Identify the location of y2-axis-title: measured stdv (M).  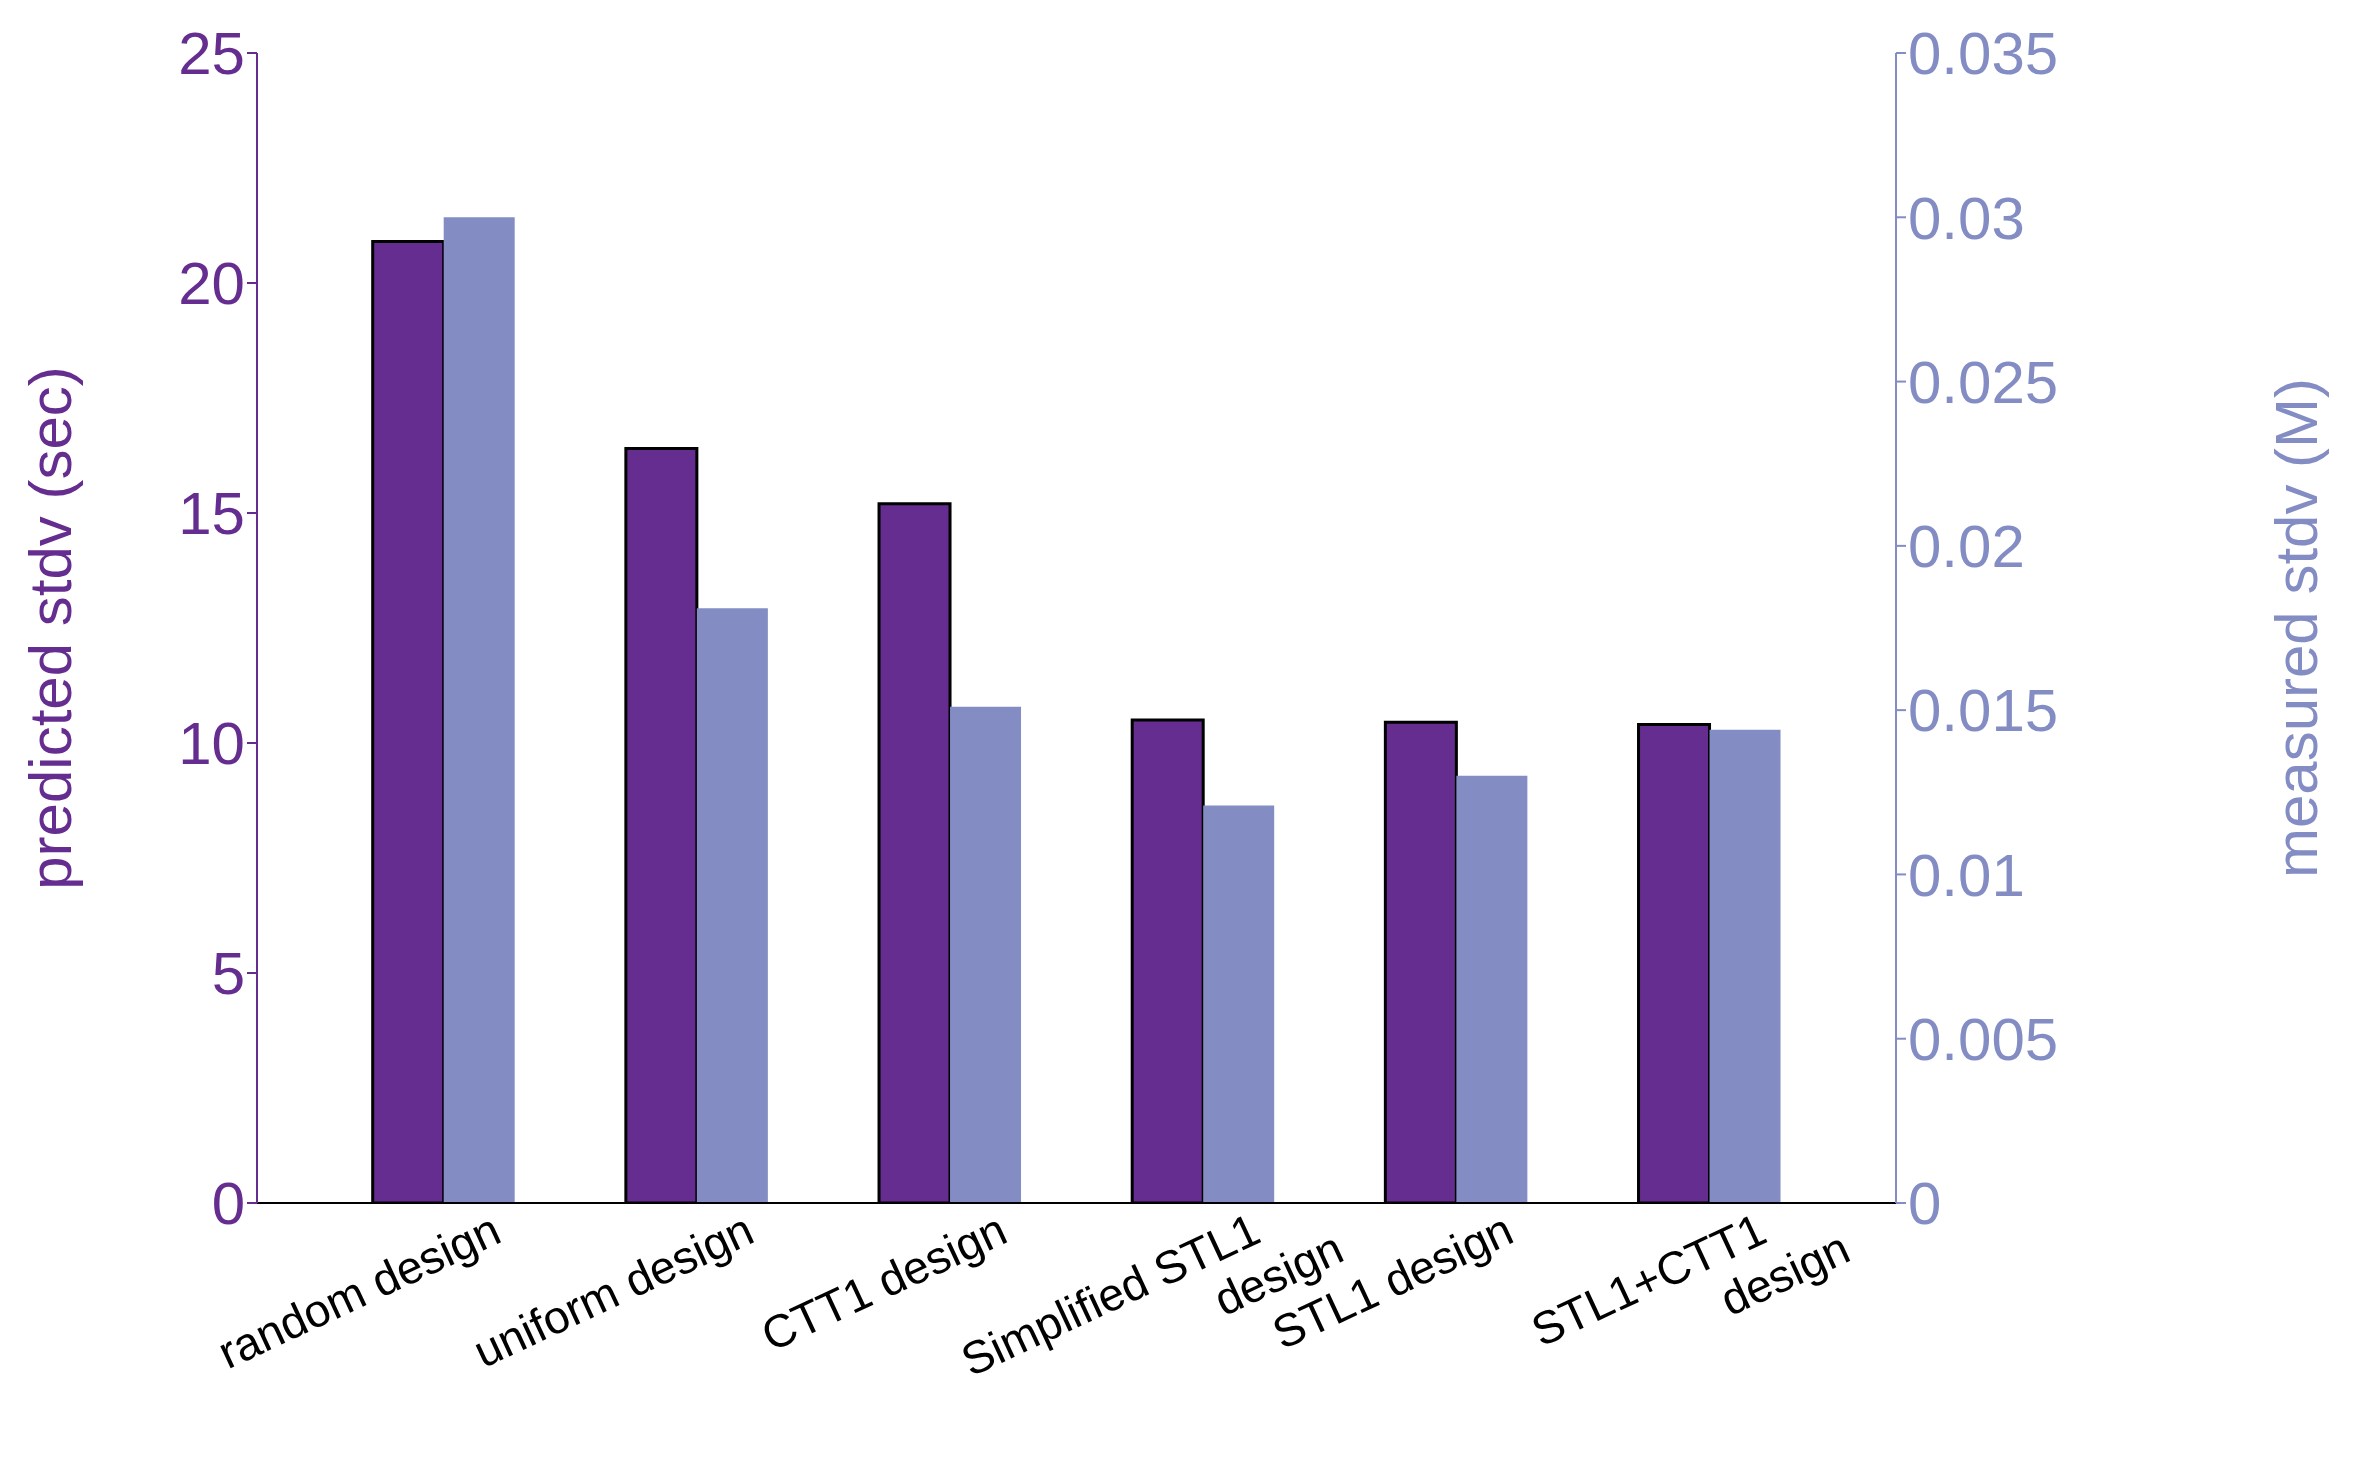
(2297, 628).